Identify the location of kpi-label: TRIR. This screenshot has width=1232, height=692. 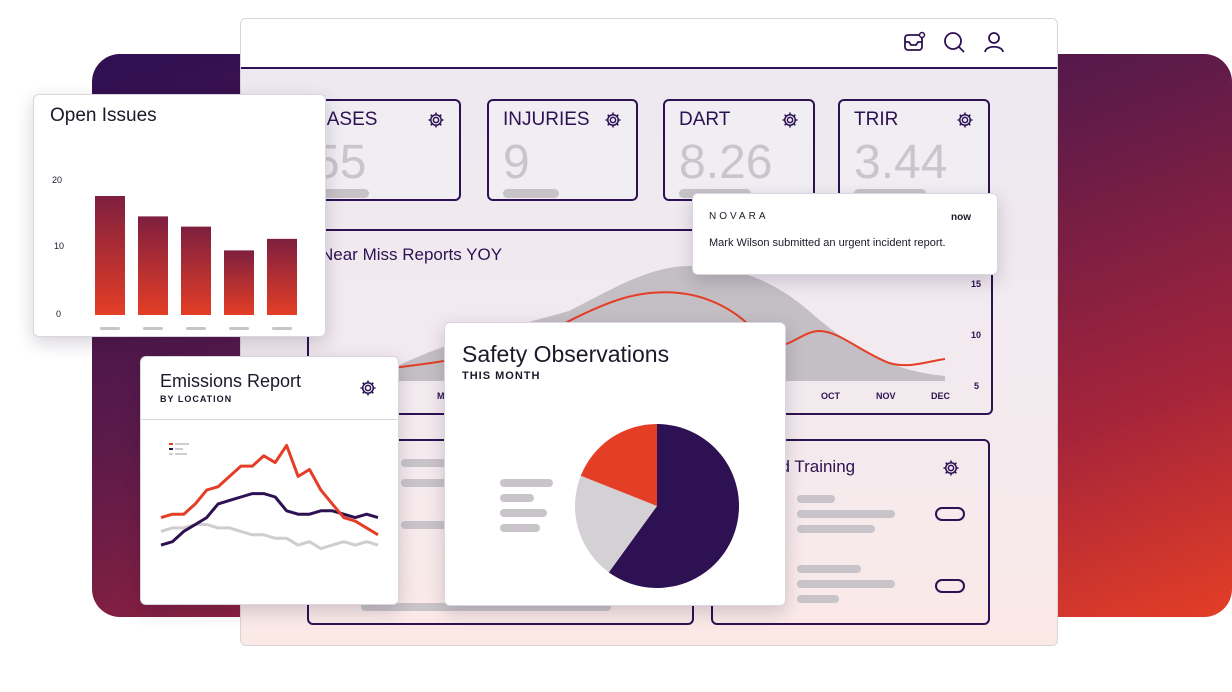
(876, 119).